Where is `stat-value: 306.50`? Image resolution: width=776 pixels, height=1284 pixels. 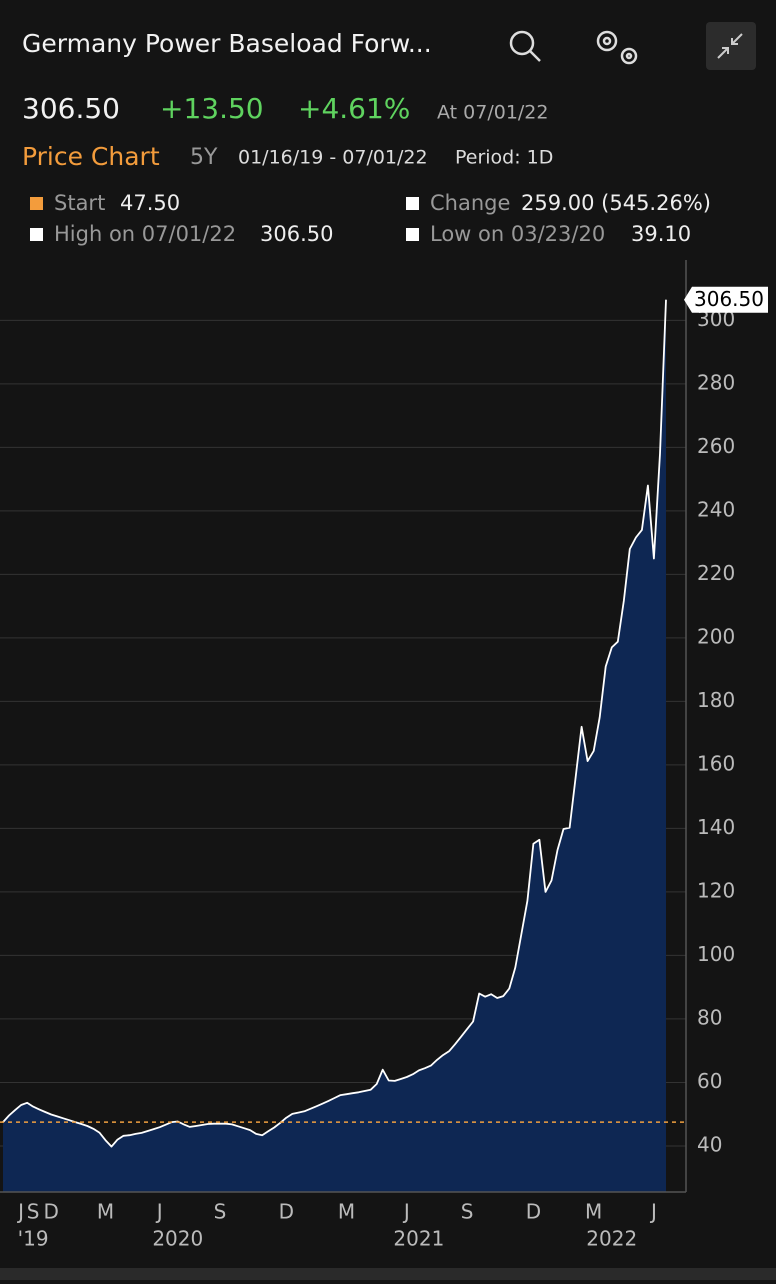 stat-value: 306.50 is located at coordinates (296, 234).